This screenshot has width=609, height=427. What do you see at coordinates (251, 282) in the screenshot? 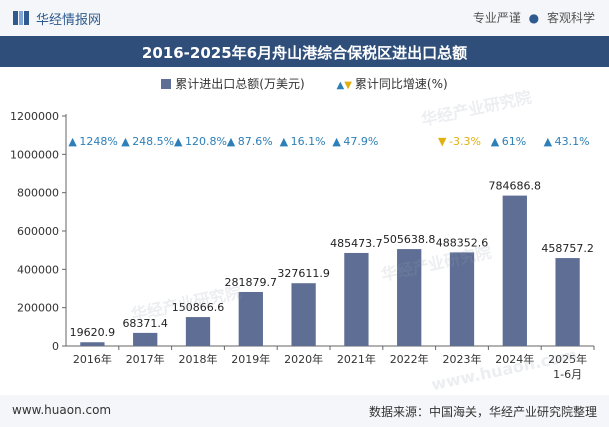
I see `bar-value-label: 281879.7` at bounding box center [251, 282].